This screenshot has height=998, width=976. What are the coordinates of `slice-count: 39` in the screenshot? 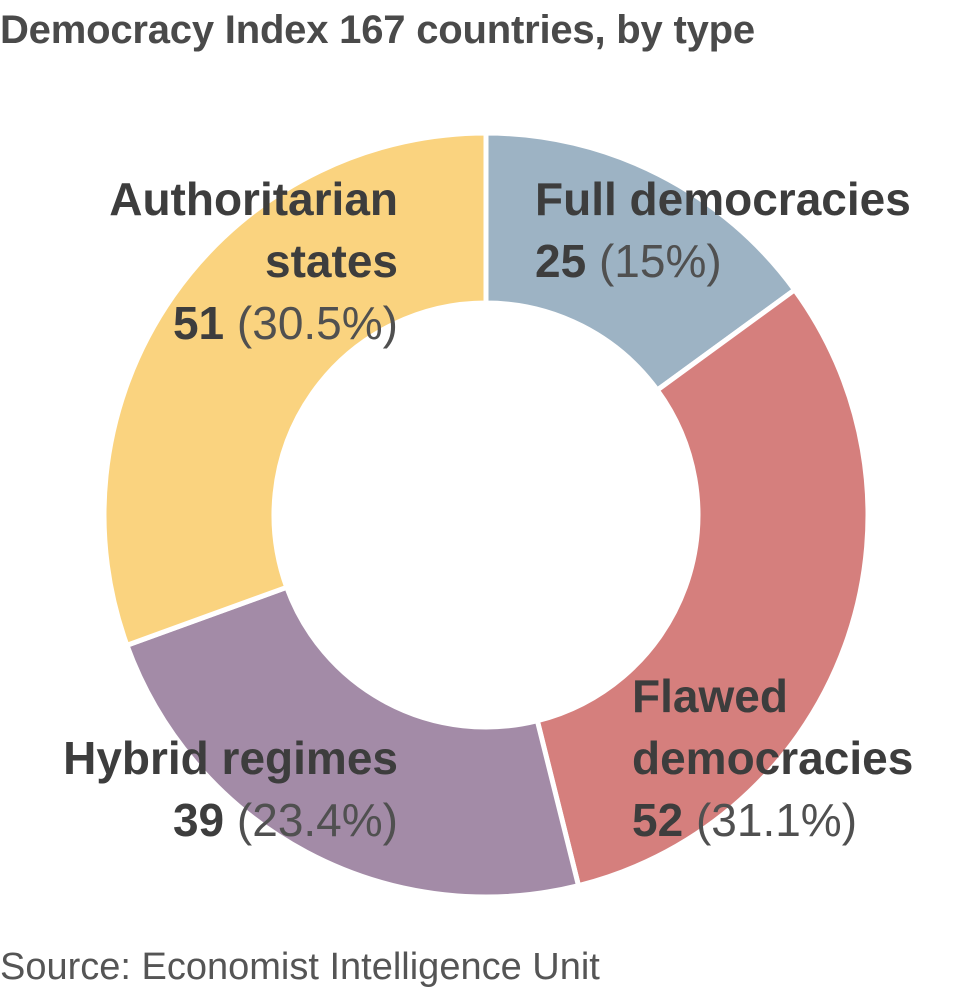 It's located at (198, 820).